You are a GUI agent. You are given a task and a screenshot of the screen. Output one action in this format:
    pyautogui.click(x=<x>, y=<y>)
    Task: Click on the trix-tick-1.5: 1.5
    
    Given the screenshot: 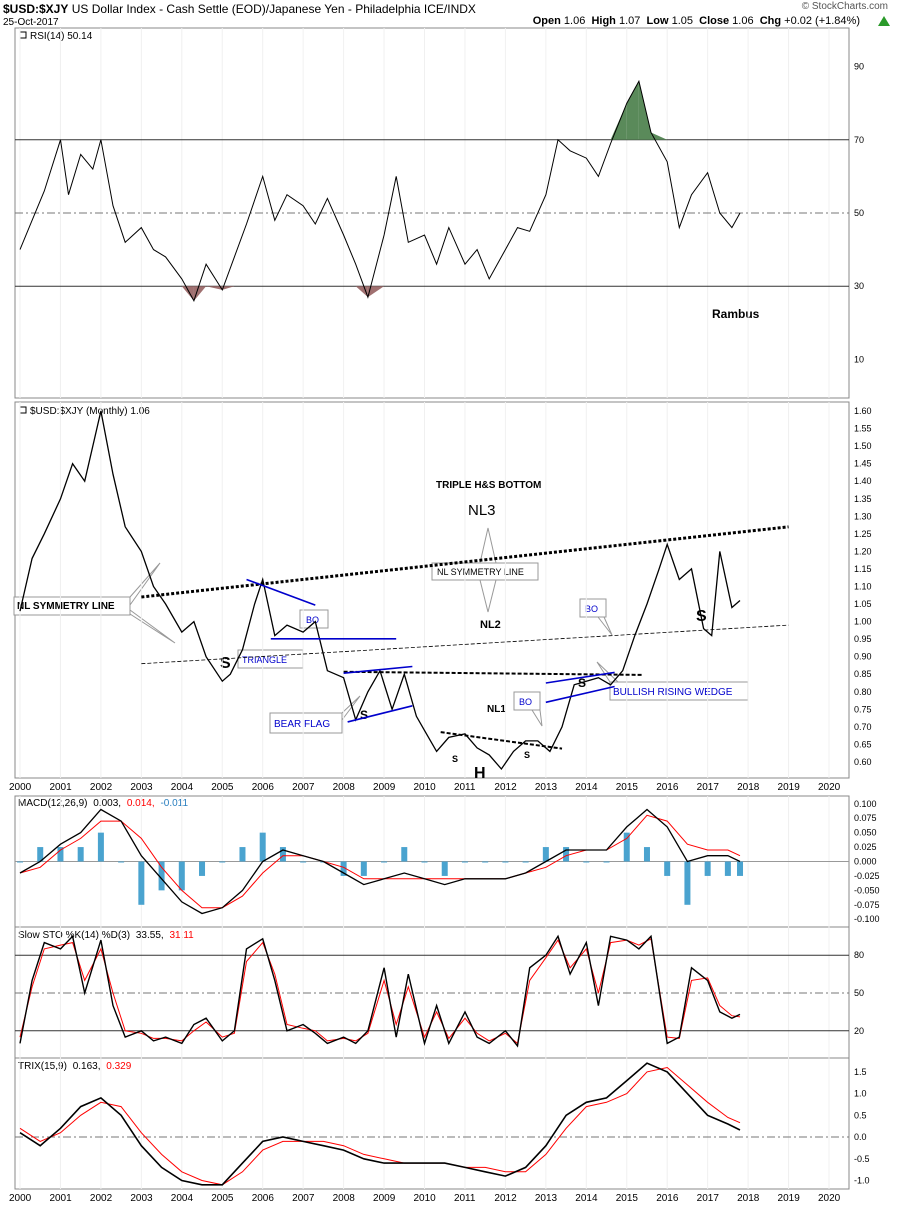 What is the action you would take?
    pyautogui.click(x=860, y=1072)
    